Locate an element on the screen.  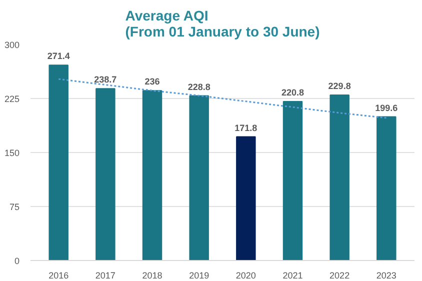
data-label: 236 is located at coordinates (152, 81).